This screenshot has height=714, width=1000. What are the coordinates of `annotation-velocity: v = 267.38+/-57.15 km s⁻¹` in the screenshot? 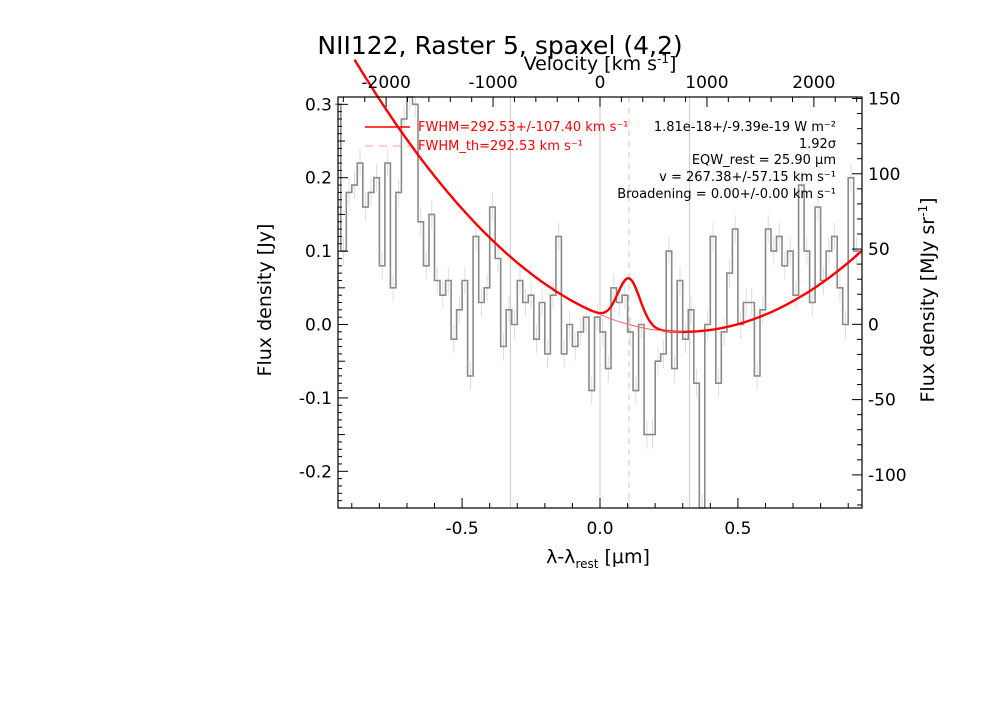 It's located at (747, 177).